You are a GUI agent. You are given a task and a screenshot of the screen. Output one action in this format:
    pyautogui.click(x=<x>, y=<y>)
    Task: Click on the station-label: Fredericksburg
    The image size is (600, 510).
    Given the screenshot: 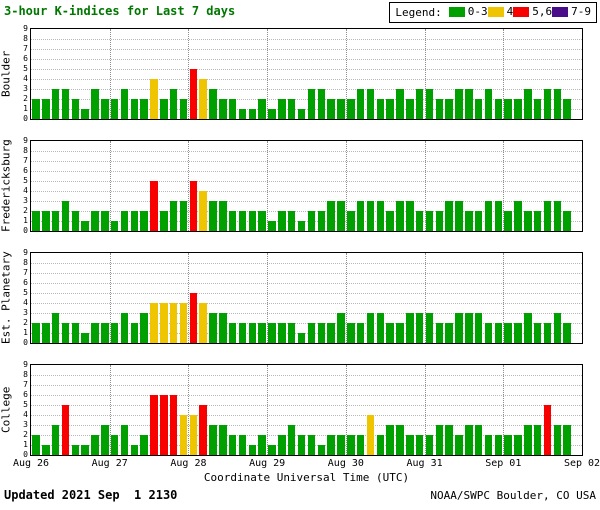 What is the action you would take?
    pyautogui.click(x=6, y=186)
    